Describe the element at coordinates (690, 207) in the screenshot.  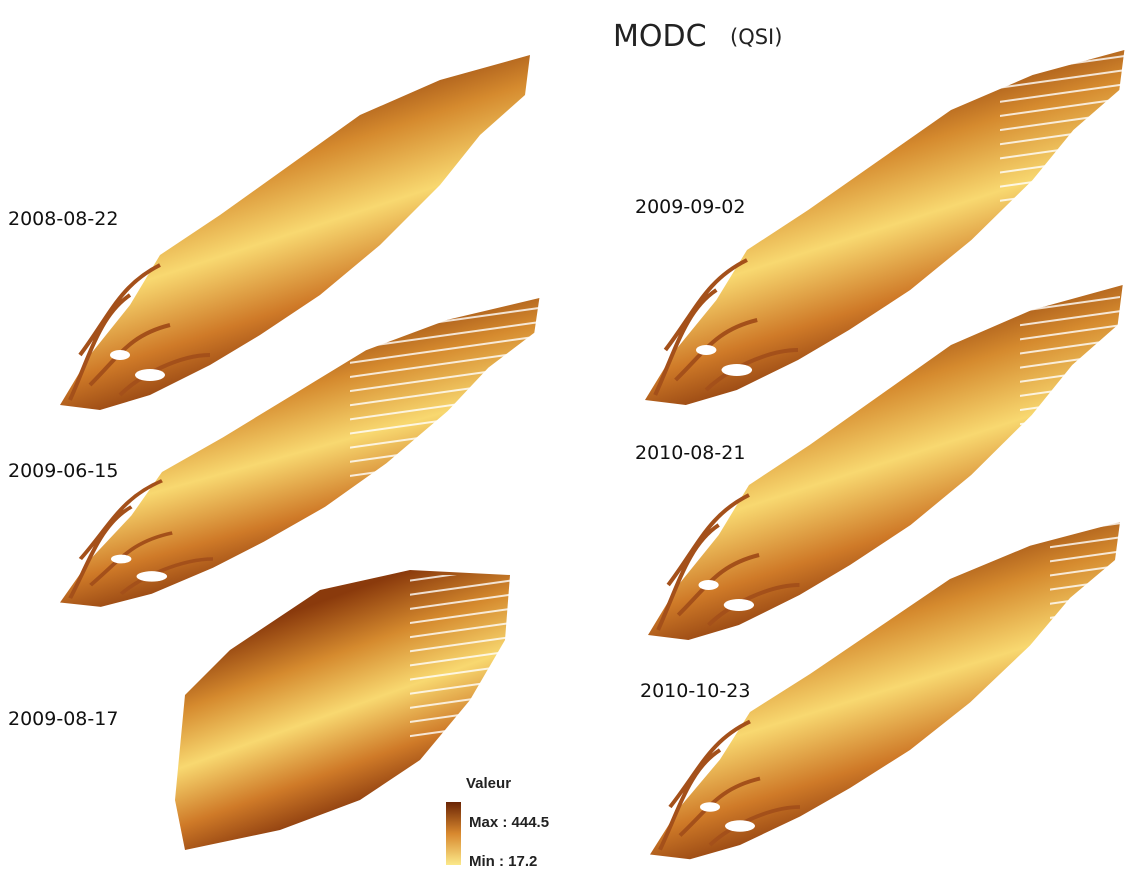
I see `date-label: 2009-09-02` at that location.